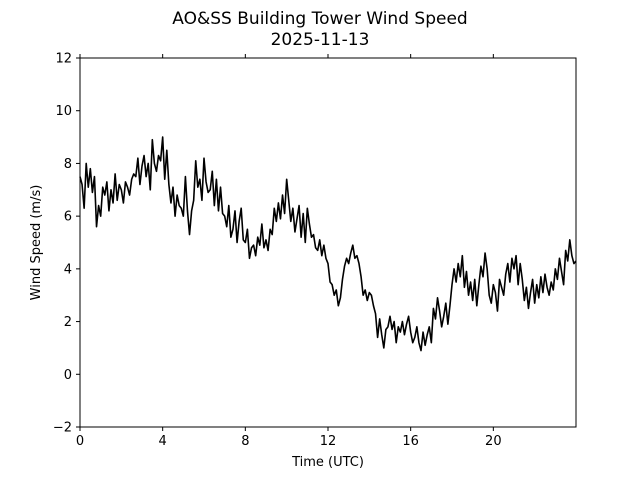 The image size is (640, 480). Describe the element at coordinates (320, 40) in the screenshot. I see `chart-subtitle: 2025-11-13` at that location.